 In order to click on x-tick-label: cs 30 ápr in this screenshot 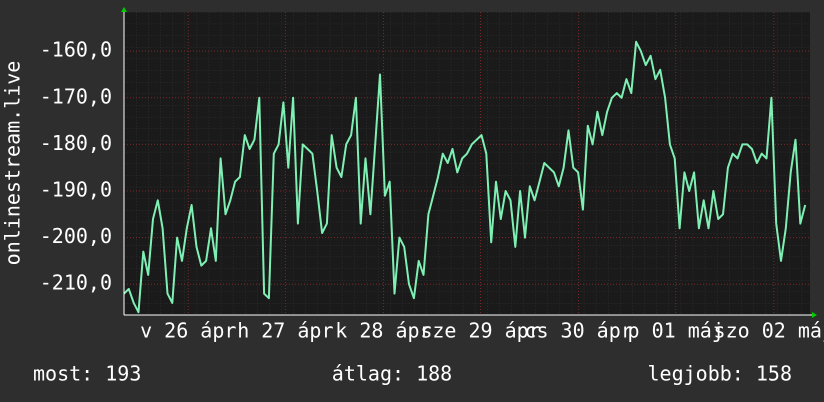, I will do `click(578, 331)`.